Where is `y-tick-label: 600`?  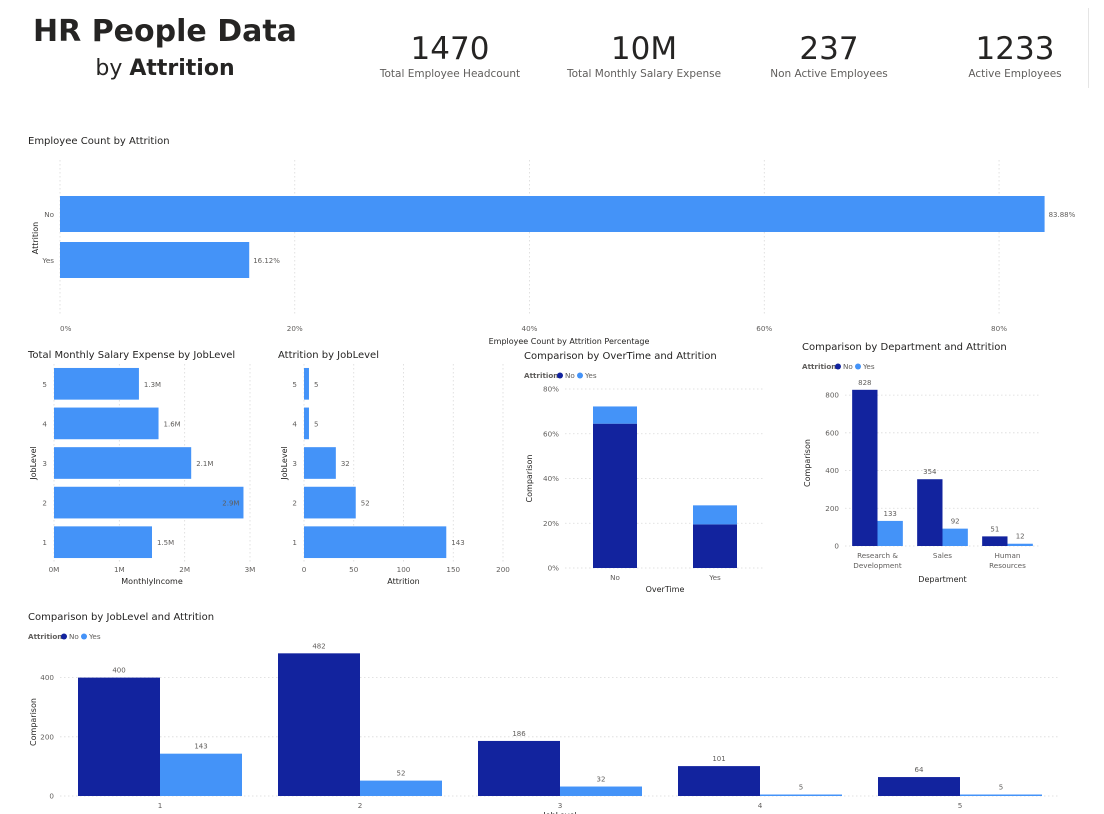 y-tick-label: 600 is located at coordinates (832, 432).